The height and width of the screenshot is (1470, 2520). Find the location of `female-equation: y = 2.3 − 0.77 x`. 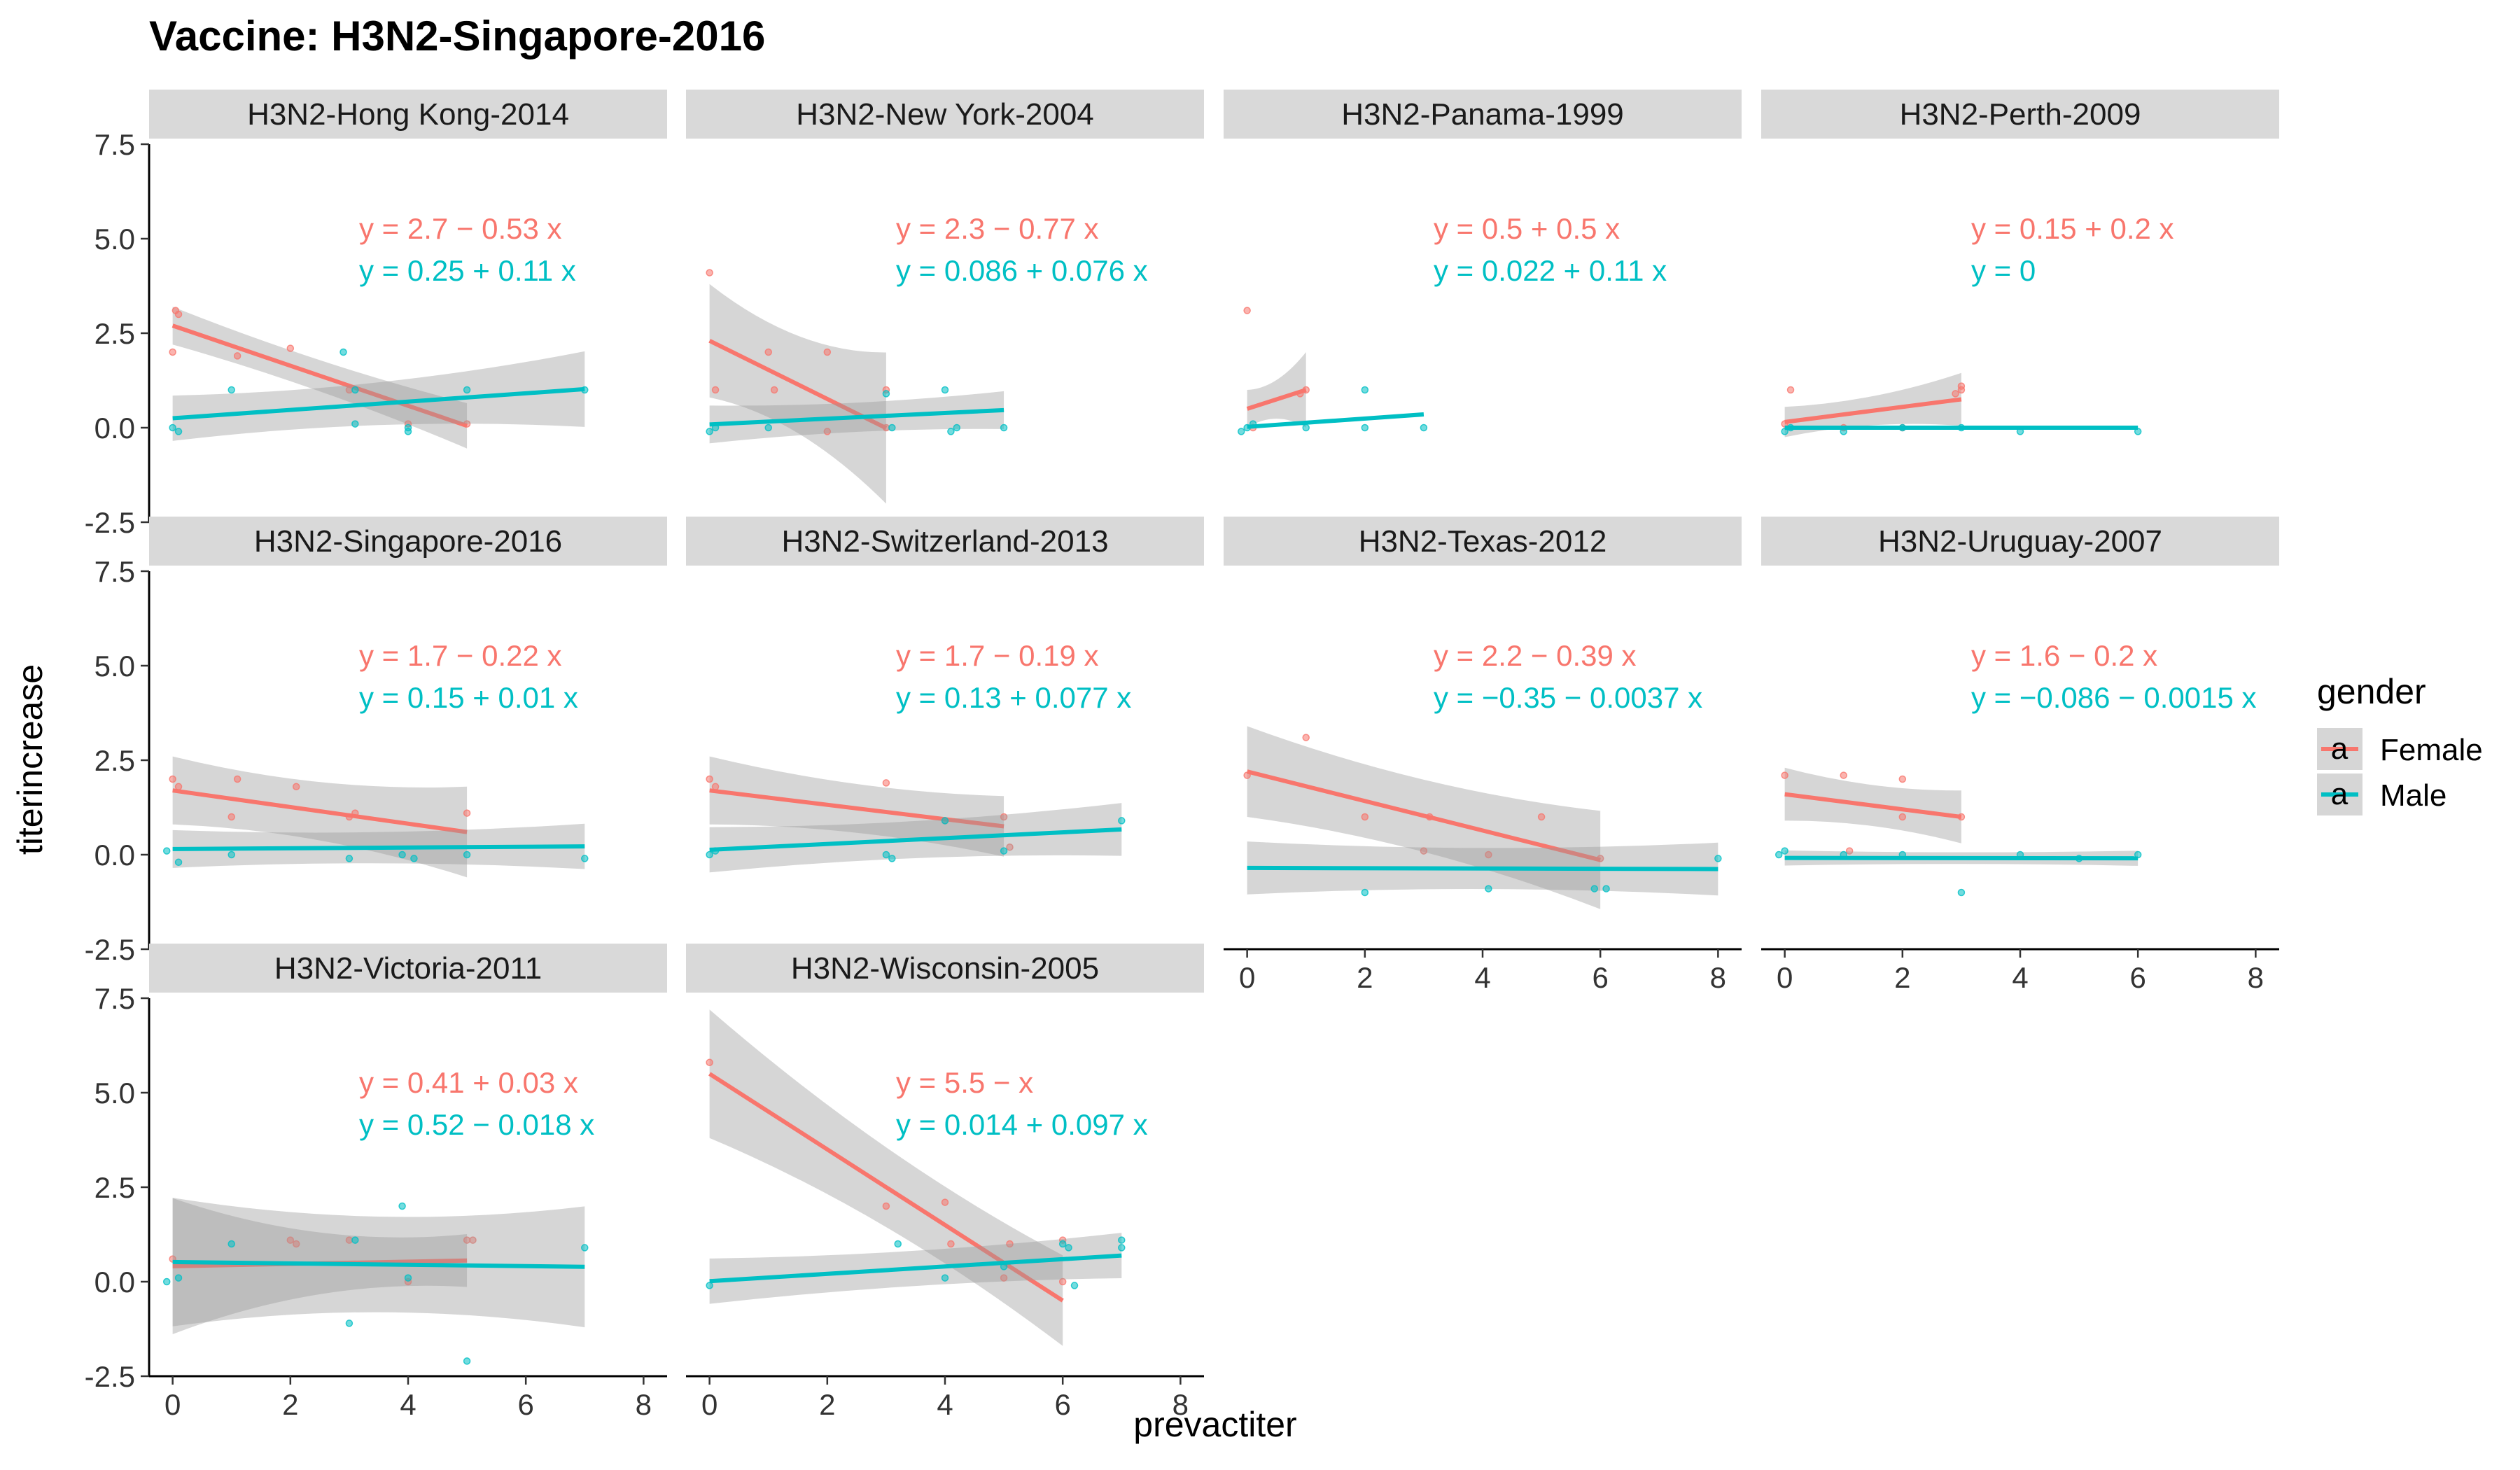

female-equation: y = 2.3 − 0.77 x is located at coordinates (997, 228).